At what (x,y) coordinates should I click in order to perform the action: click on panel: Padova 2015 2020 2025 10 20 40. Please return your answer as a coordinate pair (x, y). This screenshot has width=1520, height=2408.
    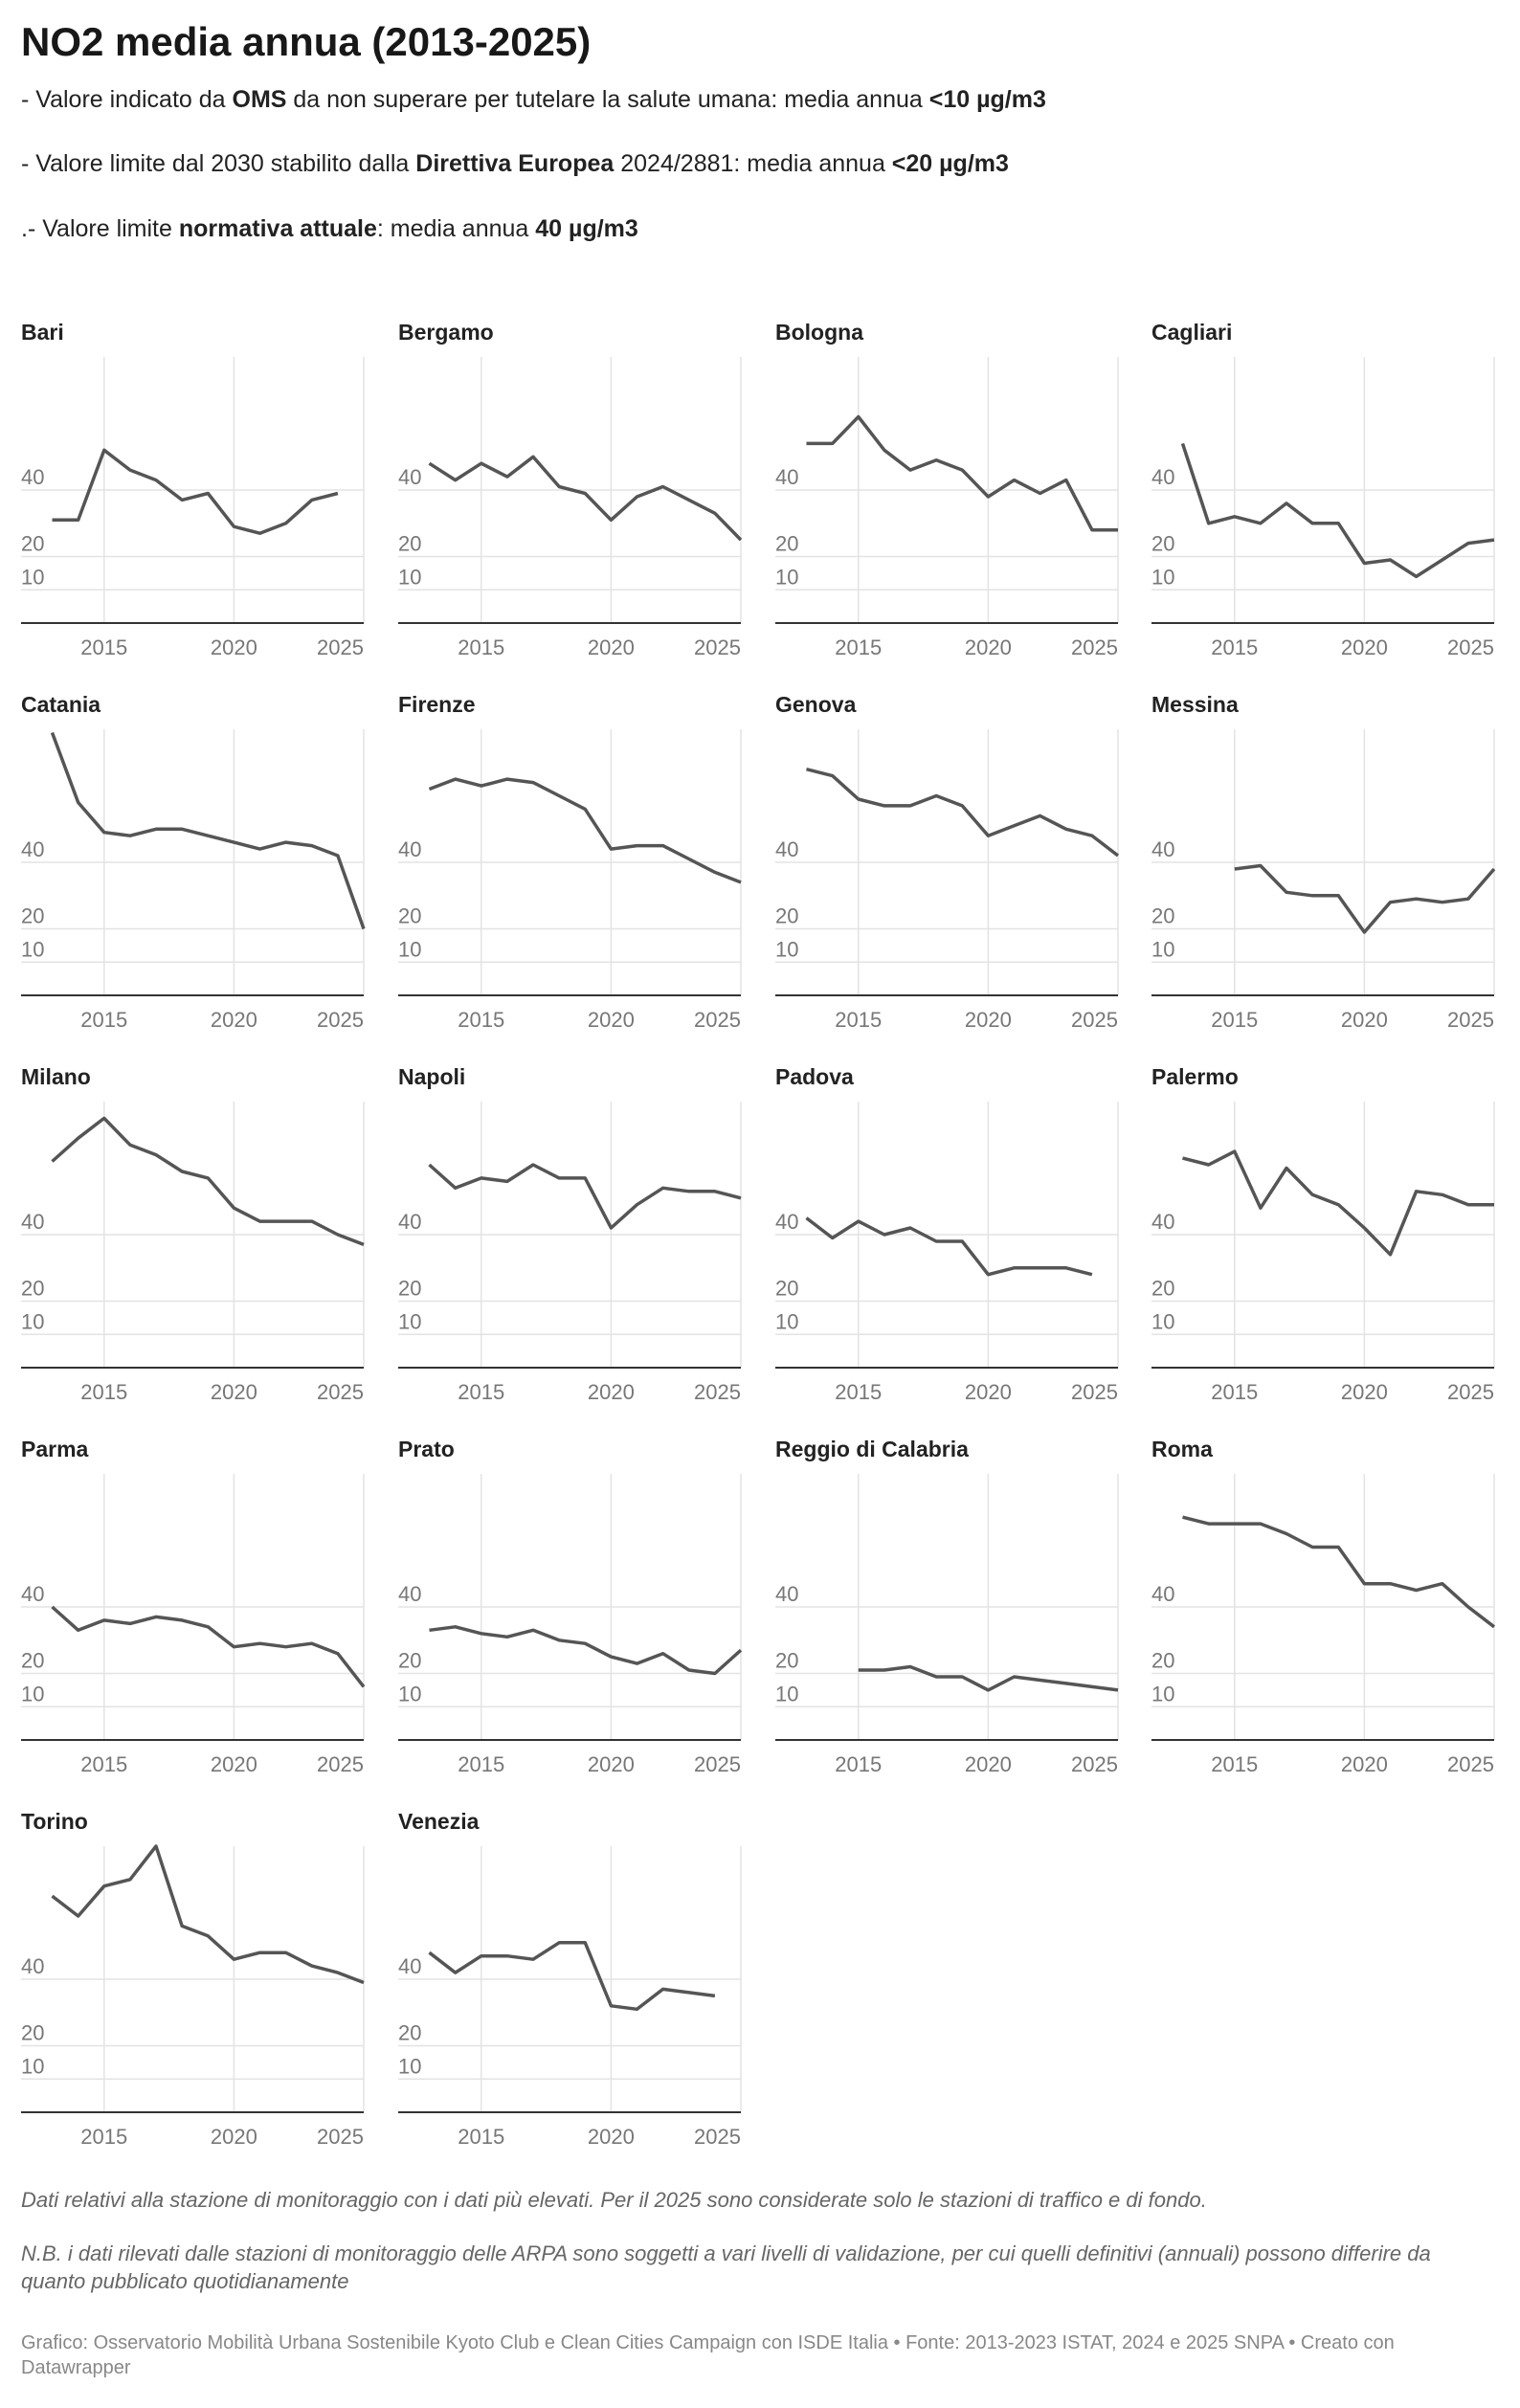
    Looking at the image, I should click on (947, 1234).